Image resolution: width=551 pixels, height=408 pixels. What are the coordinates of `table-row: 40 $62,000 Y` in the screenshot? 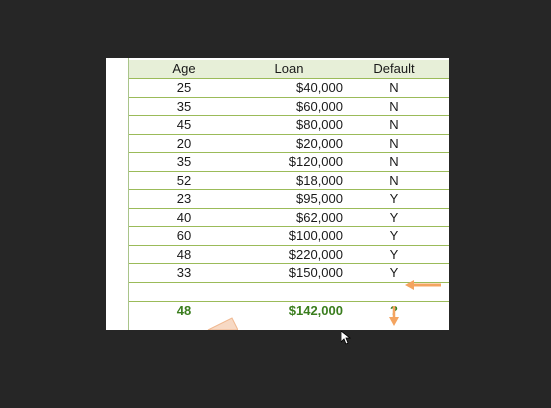 It's located at (289, 218).